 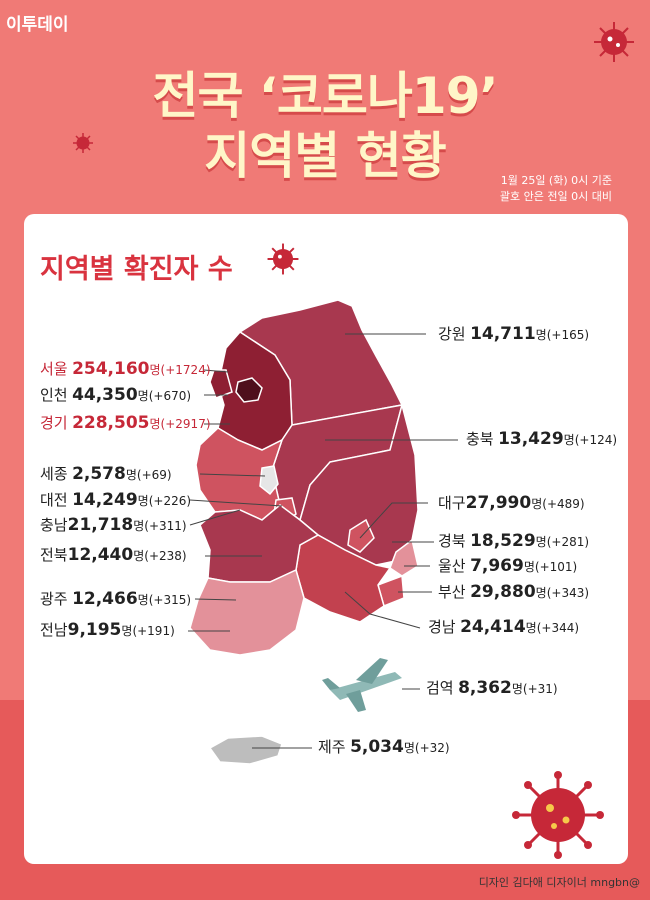 What do you see at coordinates (116, 599) in the screenshot?
I see `region-label-gwangju: 광주 12,466명(+315)` at bounding box center [116, 599].